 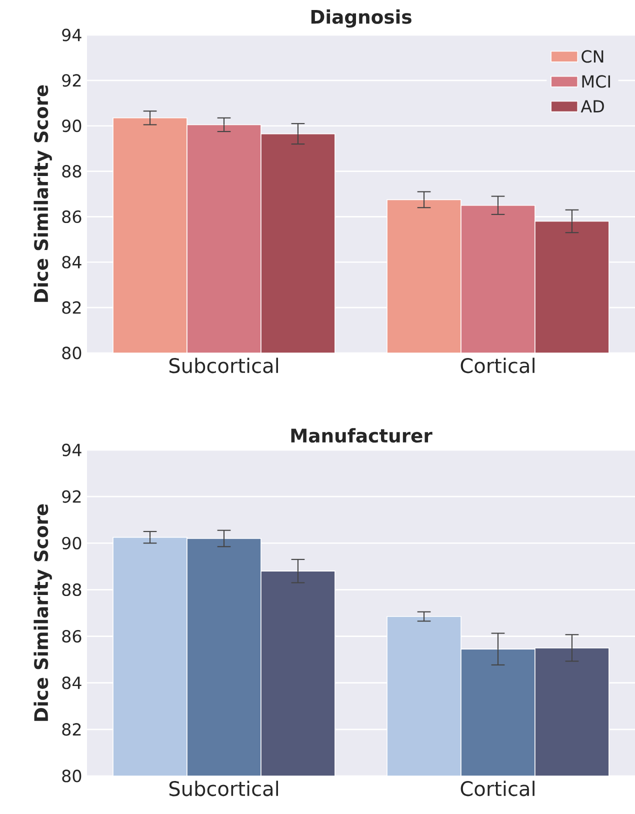 What do you see at coordinates (596, 81) in the screenshot?
I see `legend-label: MCI` at bounding box center [596, 81].